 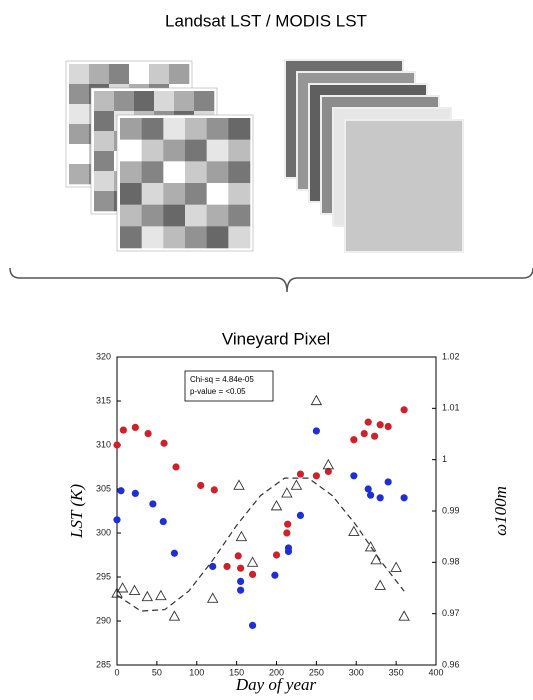 What do you see at coordinates (222, 379) in the screenshot?
I see `annotation: Chi-sq = 4.84e-05` at bounding box center [222, 379].